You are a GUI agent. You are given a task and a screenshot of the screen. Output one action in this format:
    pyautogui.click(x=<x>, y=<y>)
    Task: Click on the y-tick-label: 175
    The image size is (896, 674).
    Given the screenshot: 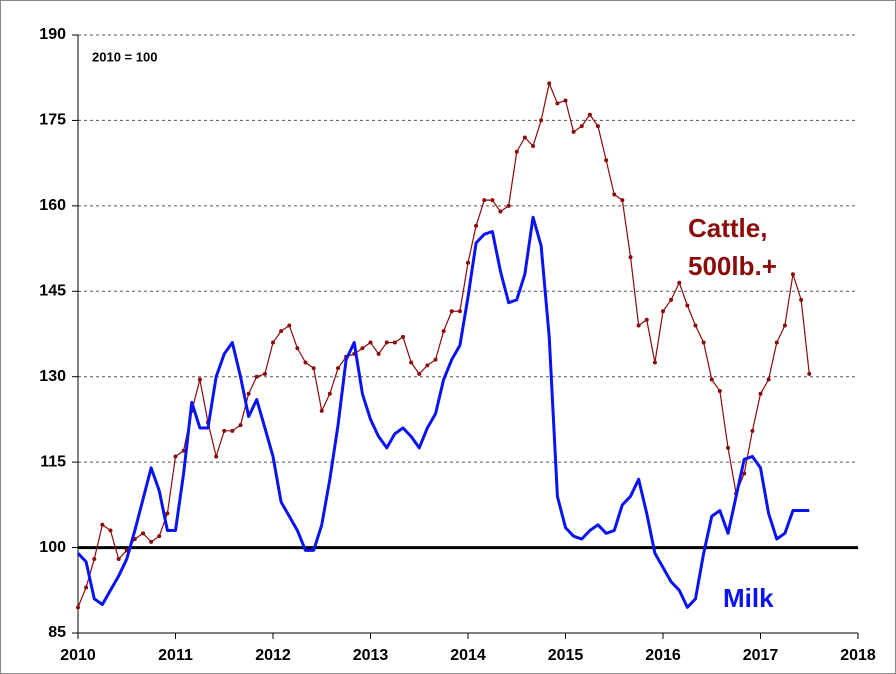 What is the action you would take?
    pyautogui.click(x=52, y=120)
    